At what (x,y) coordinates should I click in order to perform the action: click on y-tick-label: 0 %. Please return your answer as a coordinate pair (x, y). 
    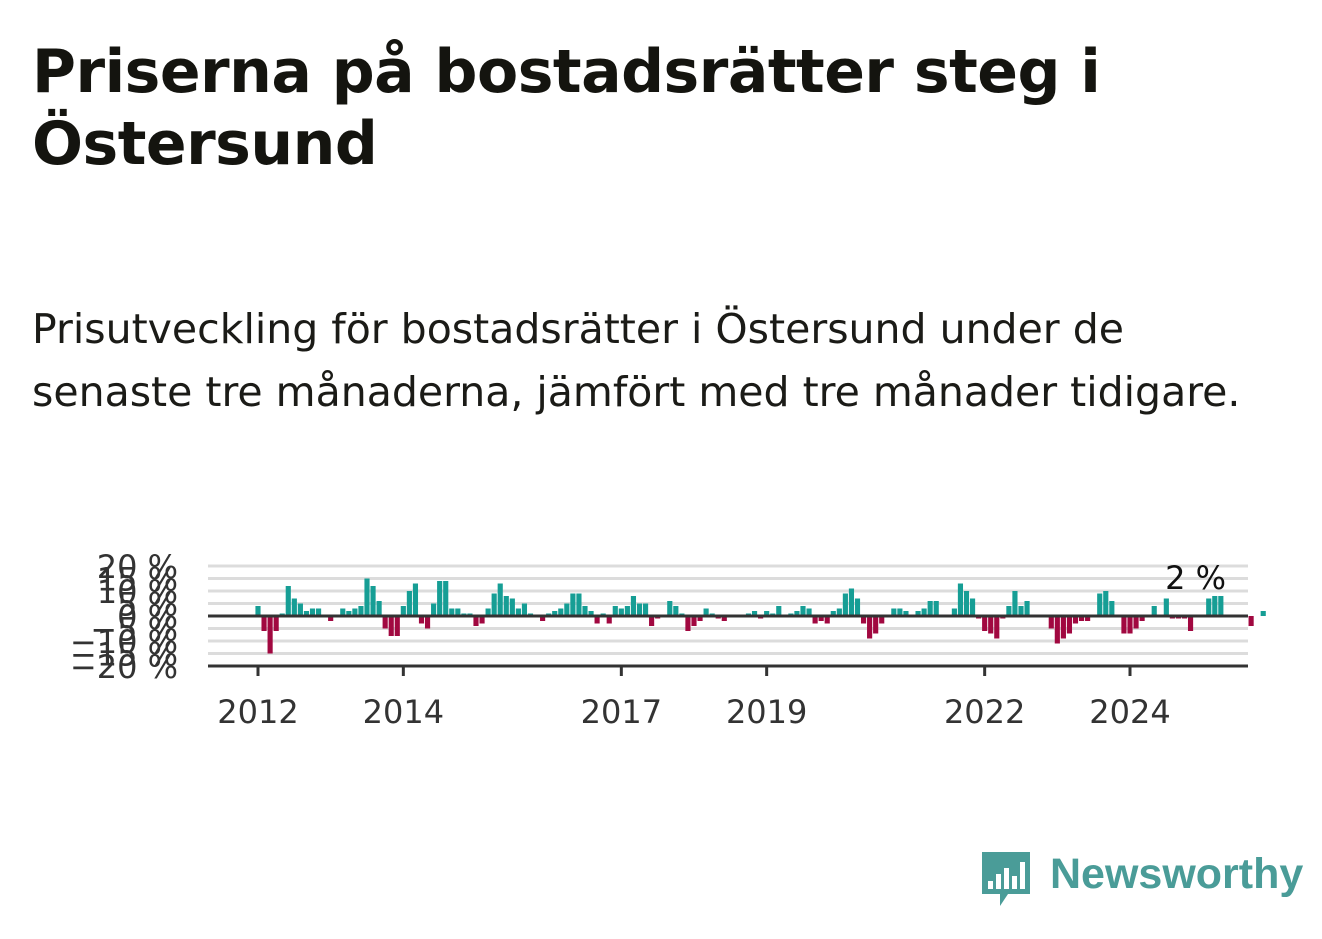
    Looking at the image, I should click on (147, 617).